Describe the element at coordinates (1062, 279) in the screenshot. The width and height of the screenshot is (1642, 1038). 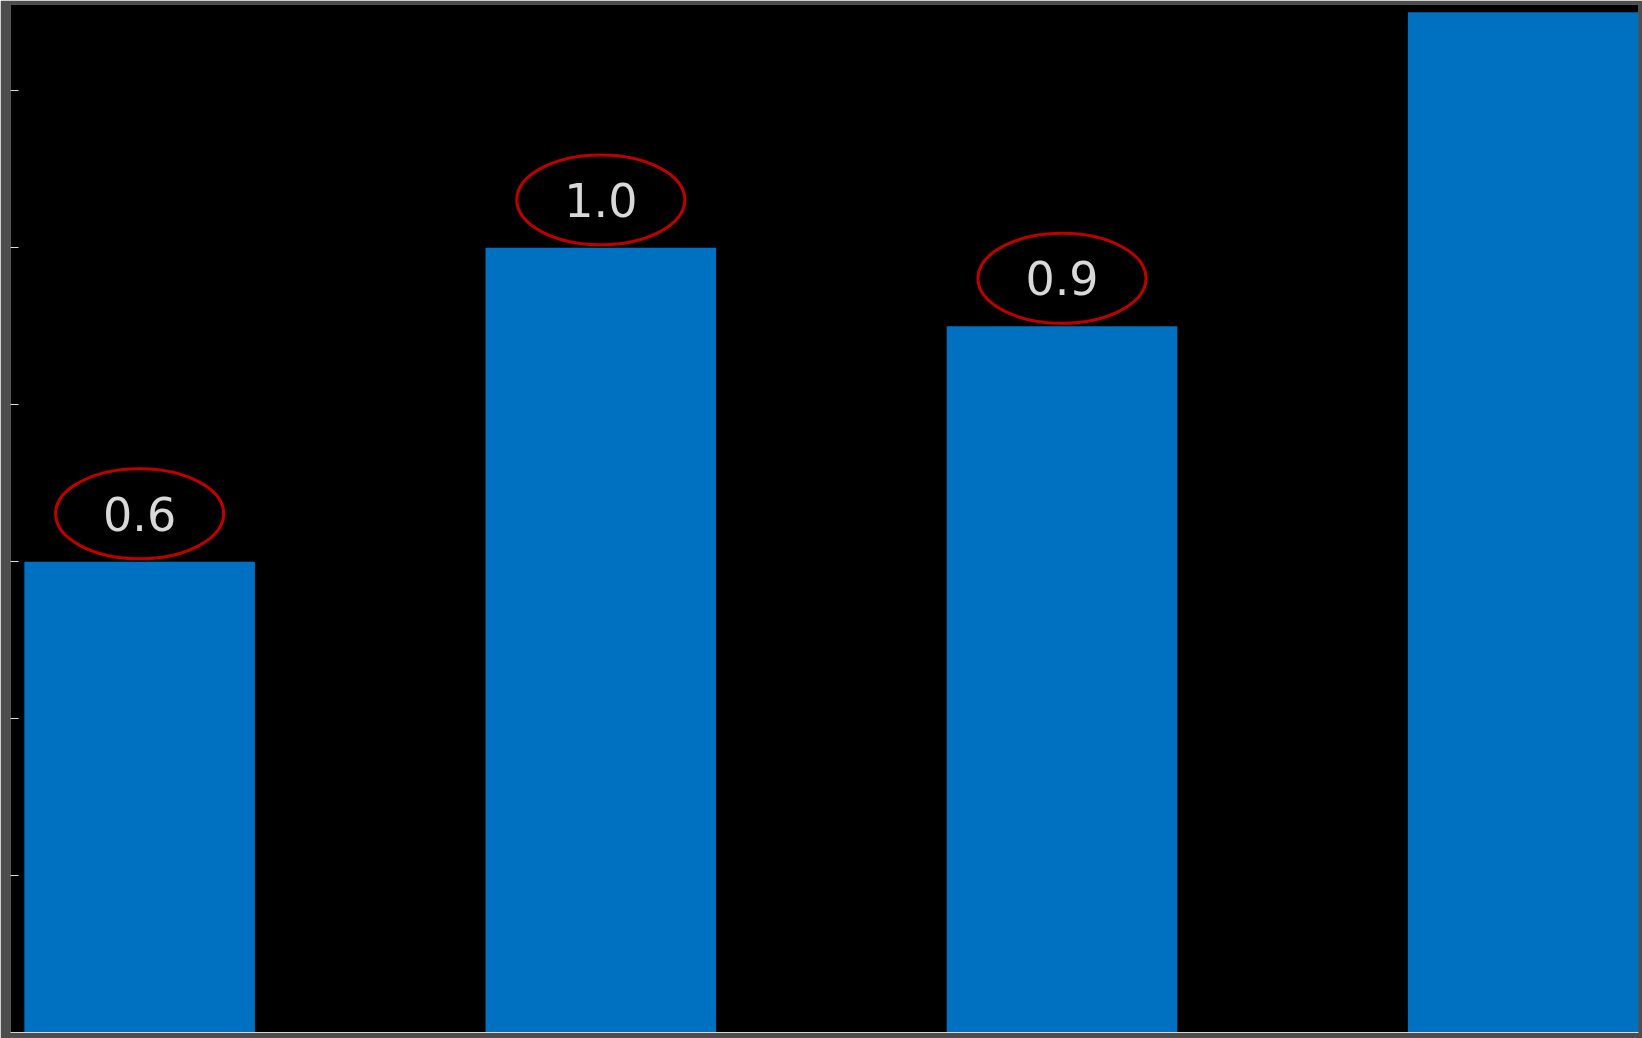
I see `data-label: 0.9` at that location.